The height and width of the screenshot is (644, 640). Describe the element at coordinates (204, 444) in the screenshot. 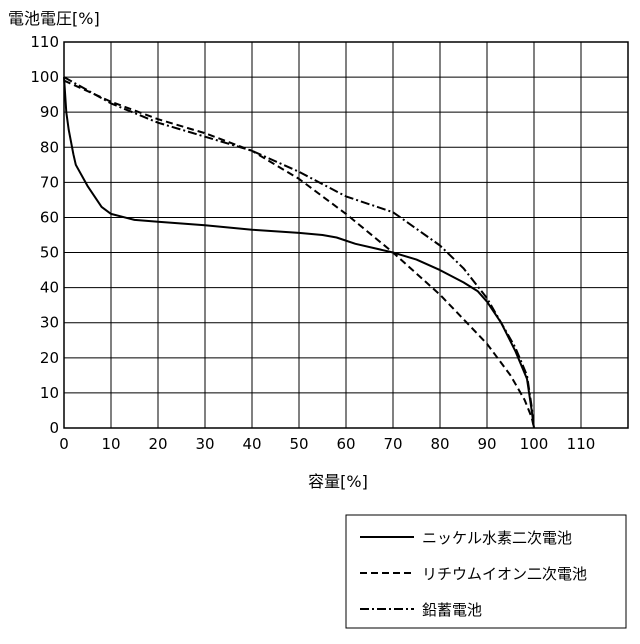

I see `x-tick-label: 30` at that location.